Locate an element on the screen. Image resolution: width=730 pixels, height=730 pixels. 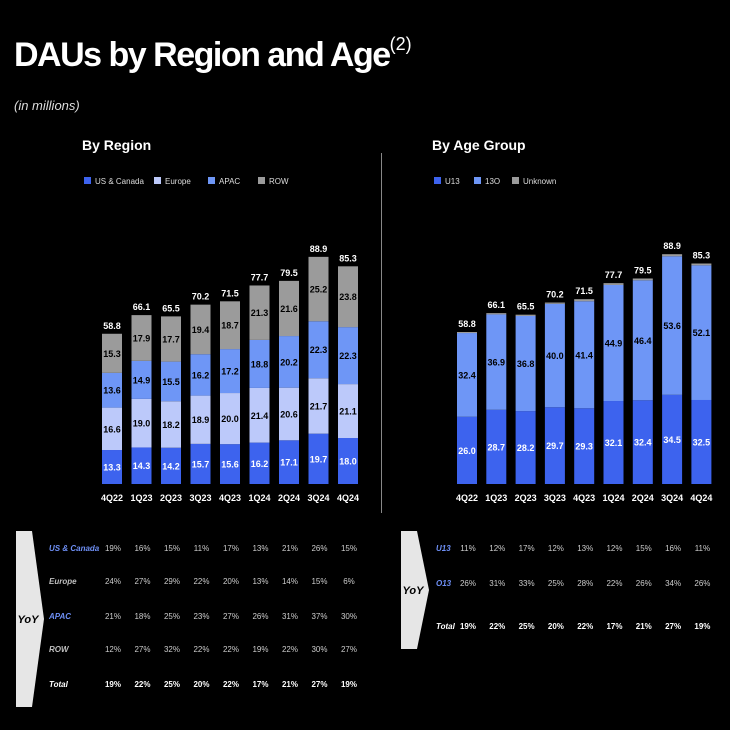
chart-title: By Region is located at coordinates (116, 145).